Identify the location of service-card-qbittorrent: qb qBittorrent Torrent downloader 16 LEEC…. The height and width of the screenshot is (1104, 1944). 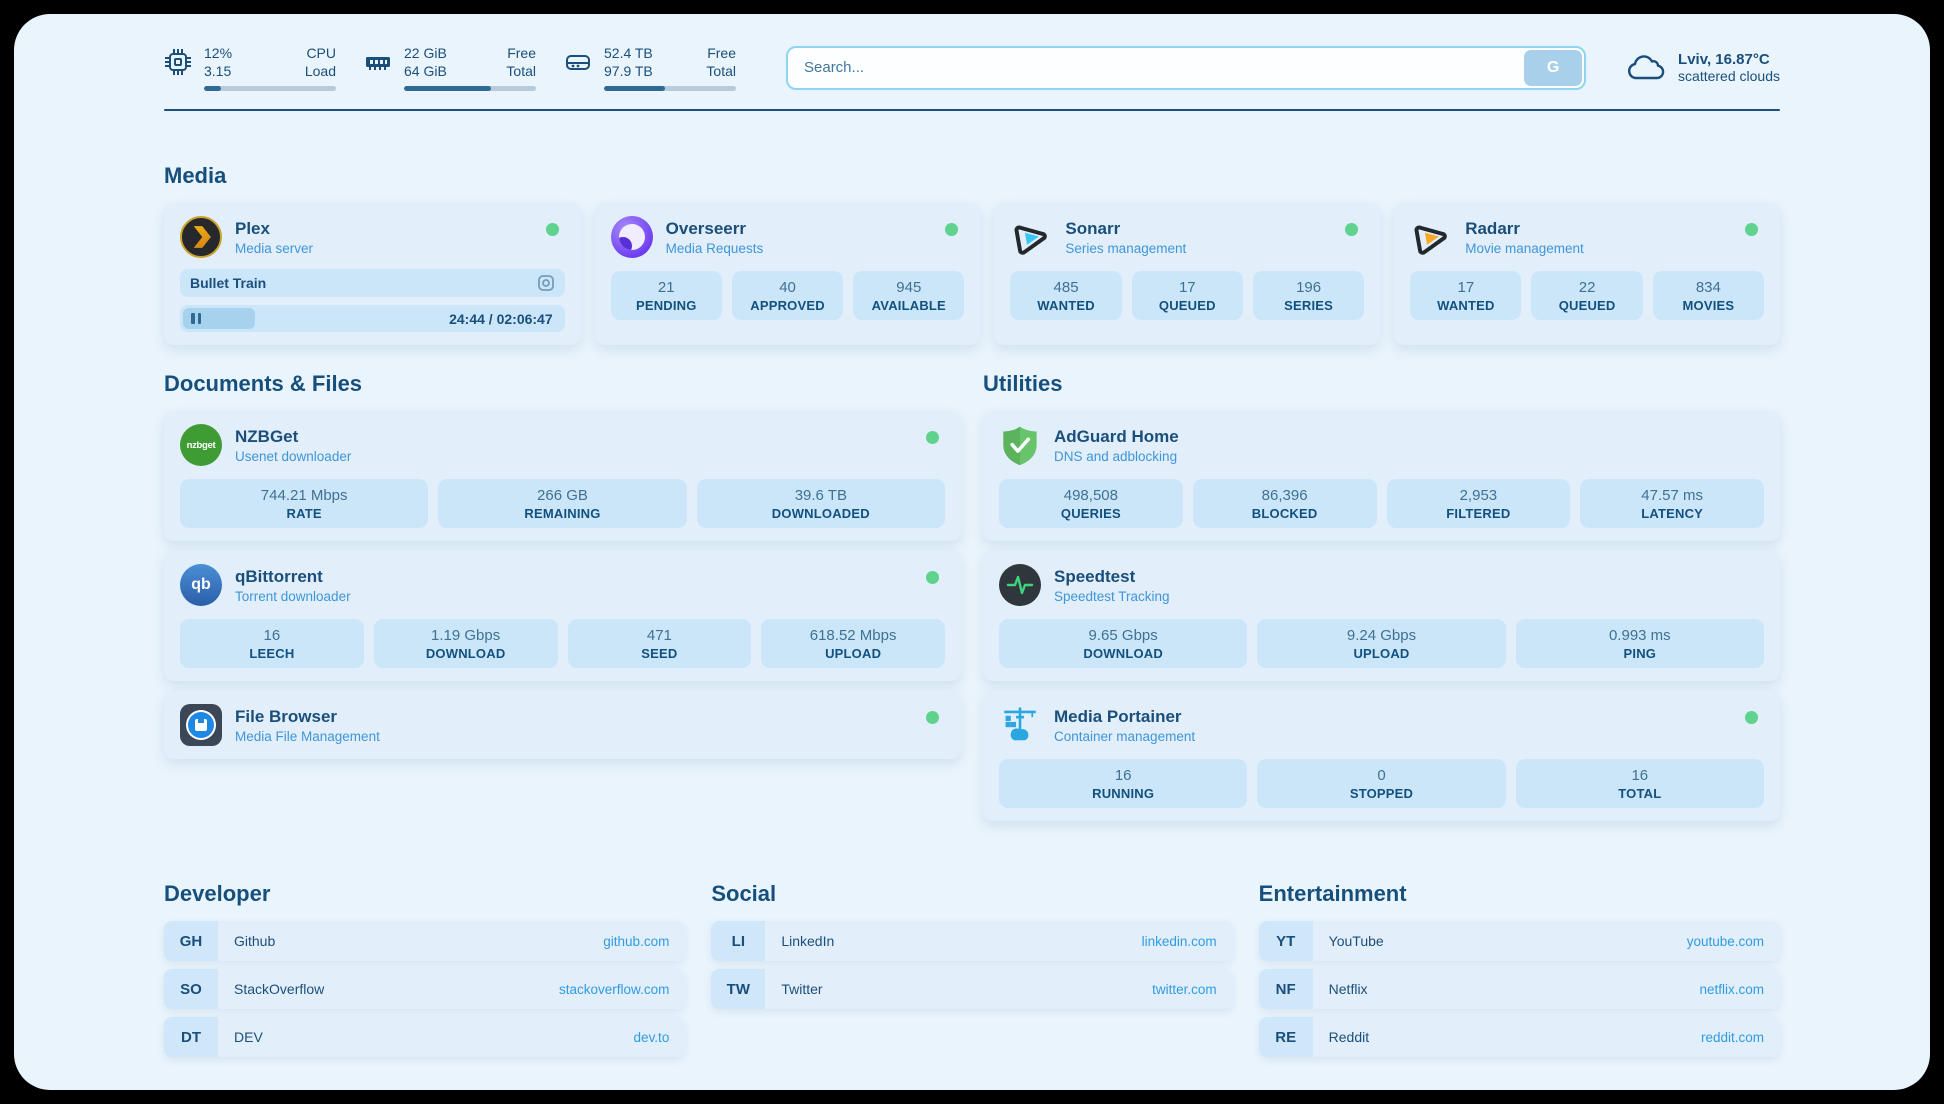
(562, 616).